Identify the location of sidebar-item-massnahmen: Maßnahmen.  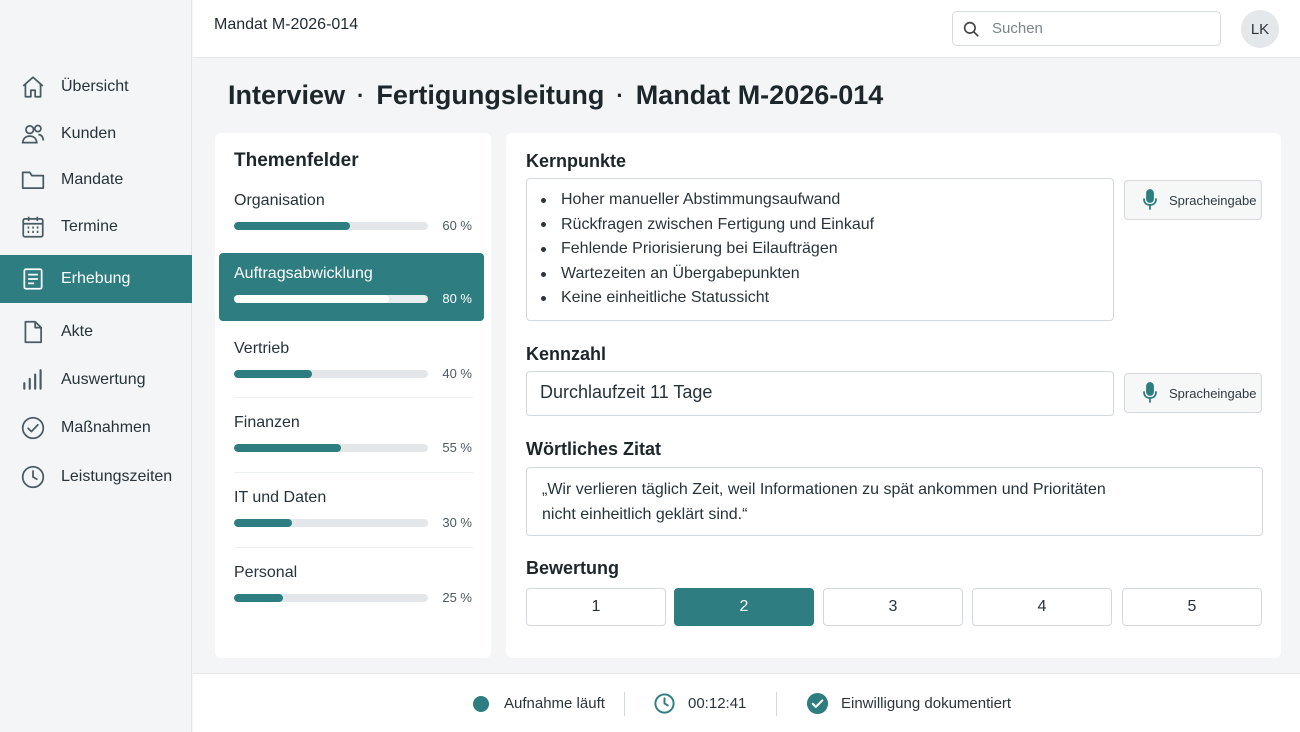
(96, 428).